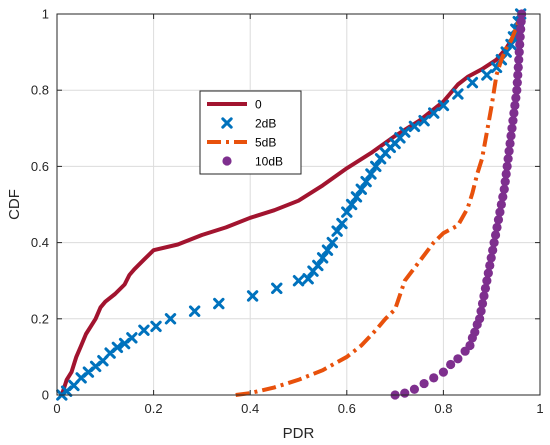  What do you see at coordinates (154, 408) in the screenshot?
I see `x-tick-label: 0.2` at bounding box center [154, 408].